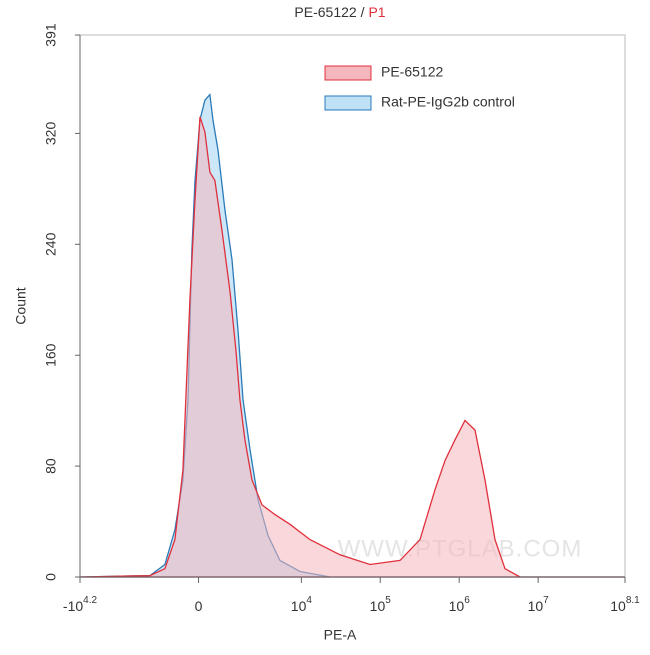  Describe the element at coordinates (51, 244) in the screenshot. I see `y-tick-label: 240` at that location.